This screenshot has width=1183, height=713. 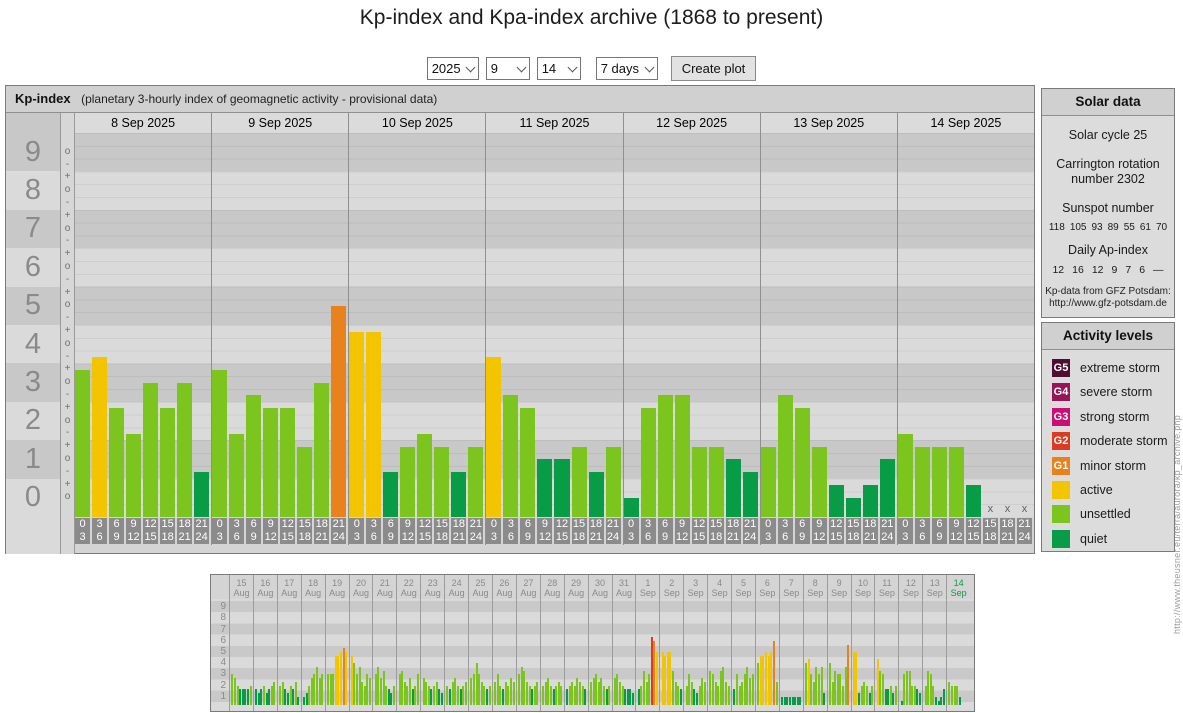 What do you see at coordinates (1061, 392) in the screenshot?
I see `activity-color-chip-g4: G4` at bounding box center [1061, 392].